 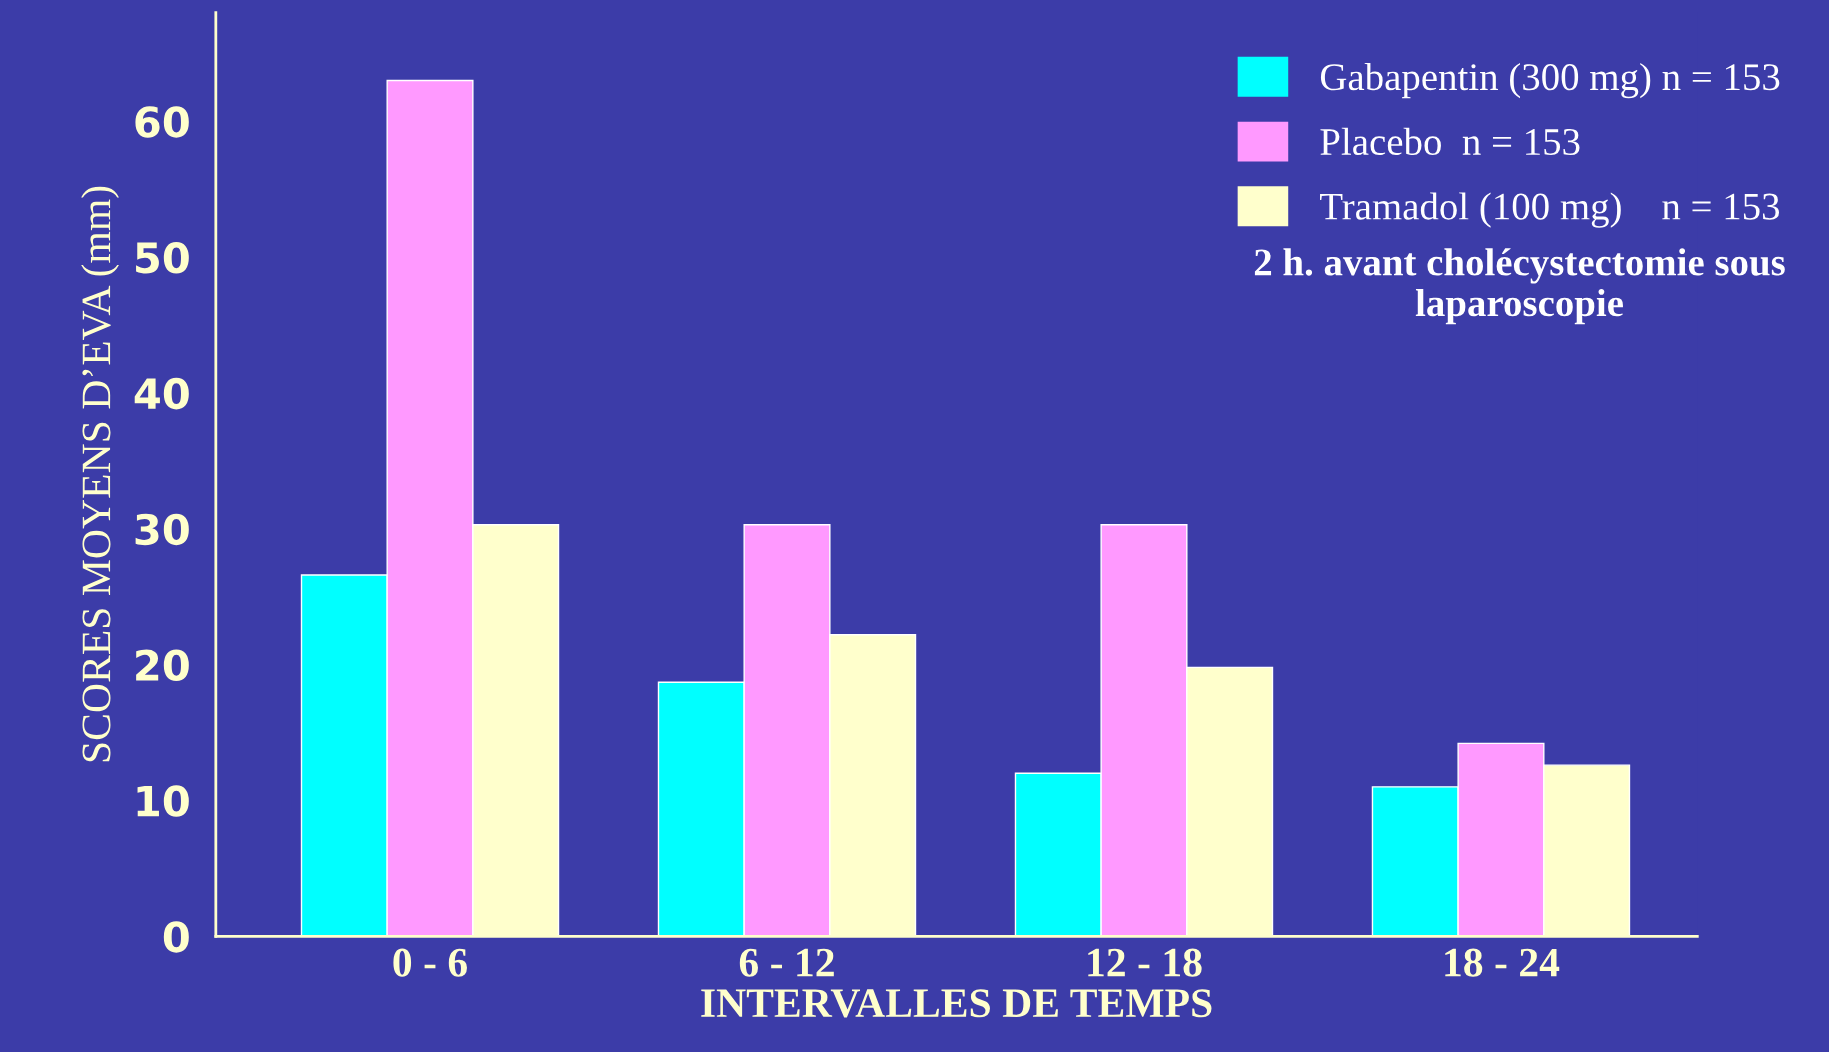 I want to click on y-axis-title: SCORES MOYENS D’EVA (mm), so click(x=100, y=474).